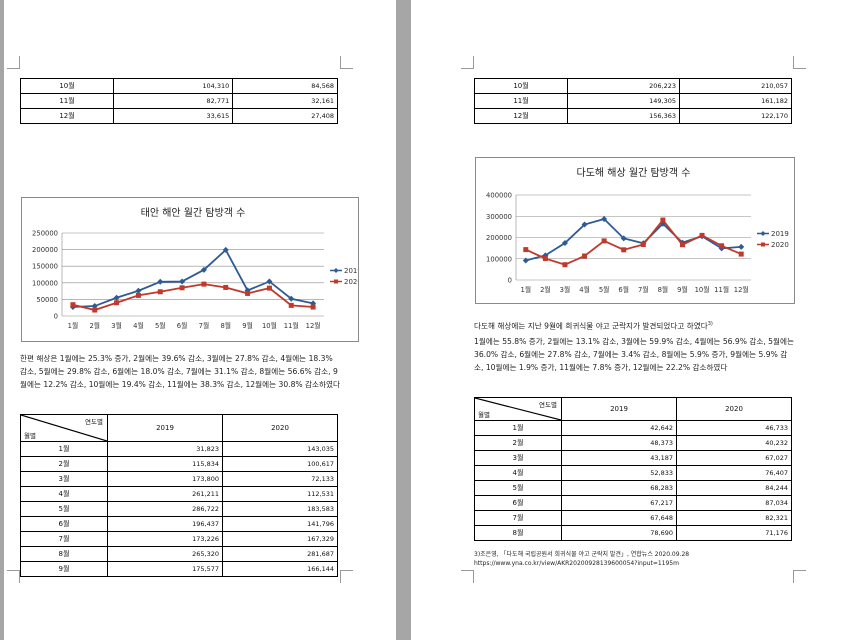 The height and width of the screenshot is (640, 857). I want to click on value-2020-cell: 281,687, so click(280, 554).